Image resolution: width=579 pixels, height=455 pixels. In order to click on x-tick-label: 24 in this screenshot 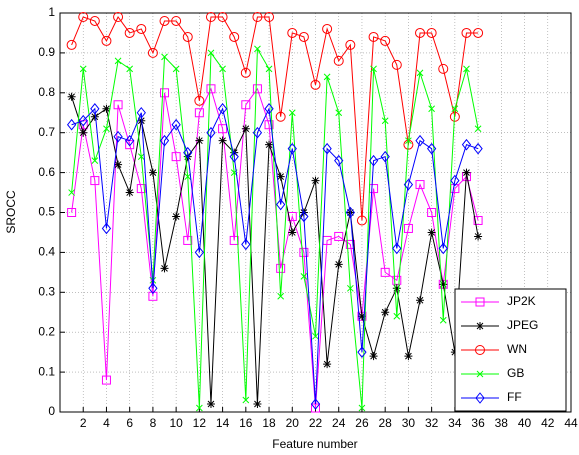, I will do `click(339, 423)`.